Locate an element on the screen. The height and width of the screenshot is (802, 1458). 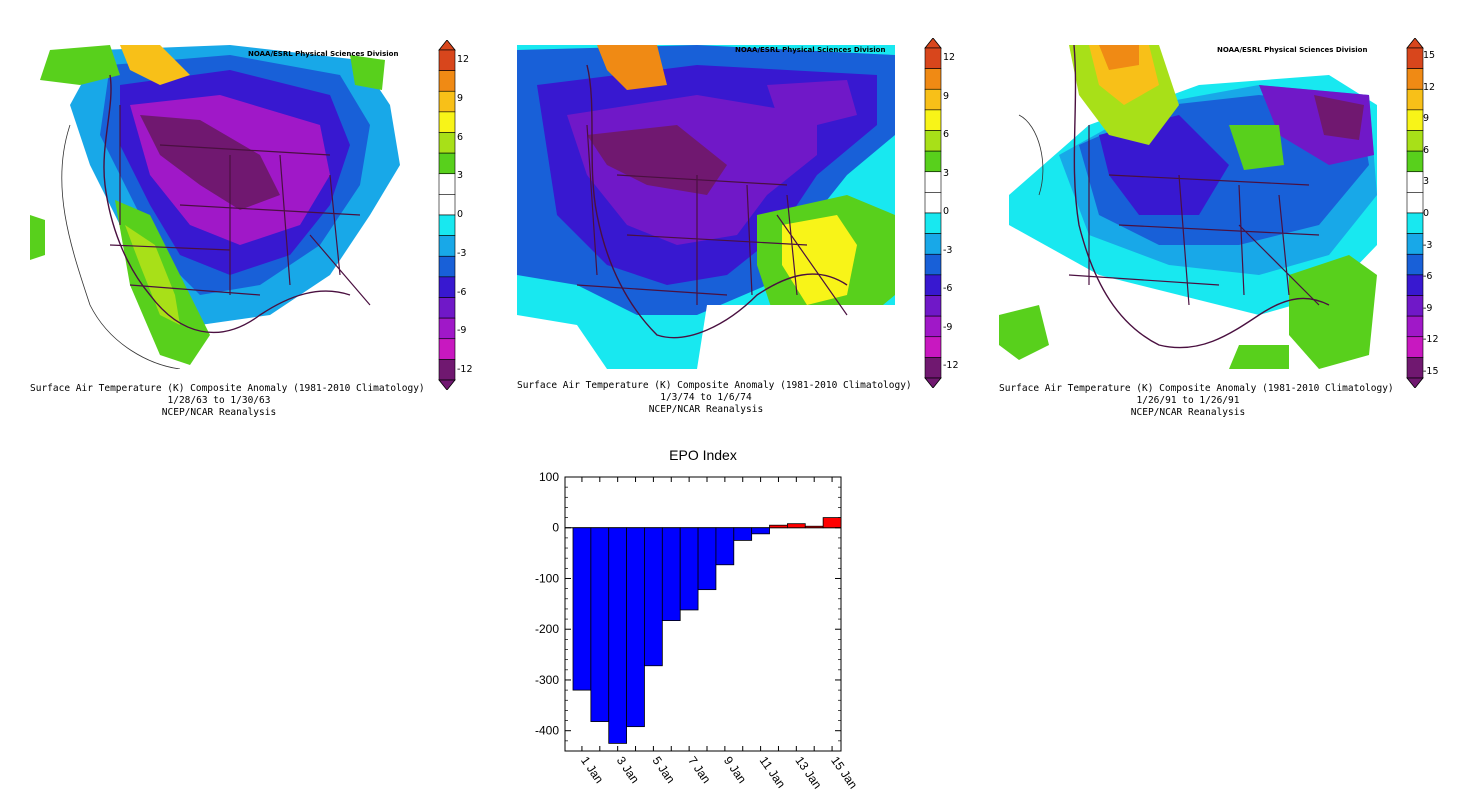
colorbar-1963 is located at coordinates (447, 216).